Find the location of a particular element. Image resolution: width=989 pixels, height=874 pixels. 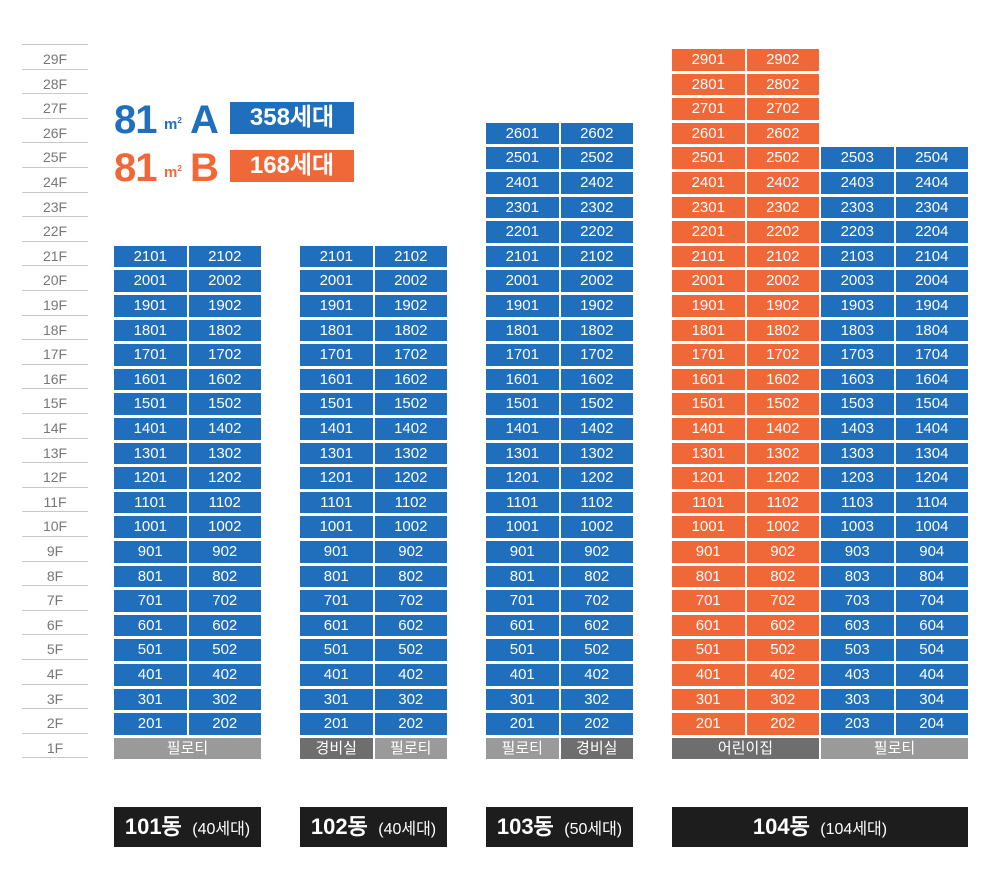

unit-cell: 1003 is located at coordinates (857, 527).